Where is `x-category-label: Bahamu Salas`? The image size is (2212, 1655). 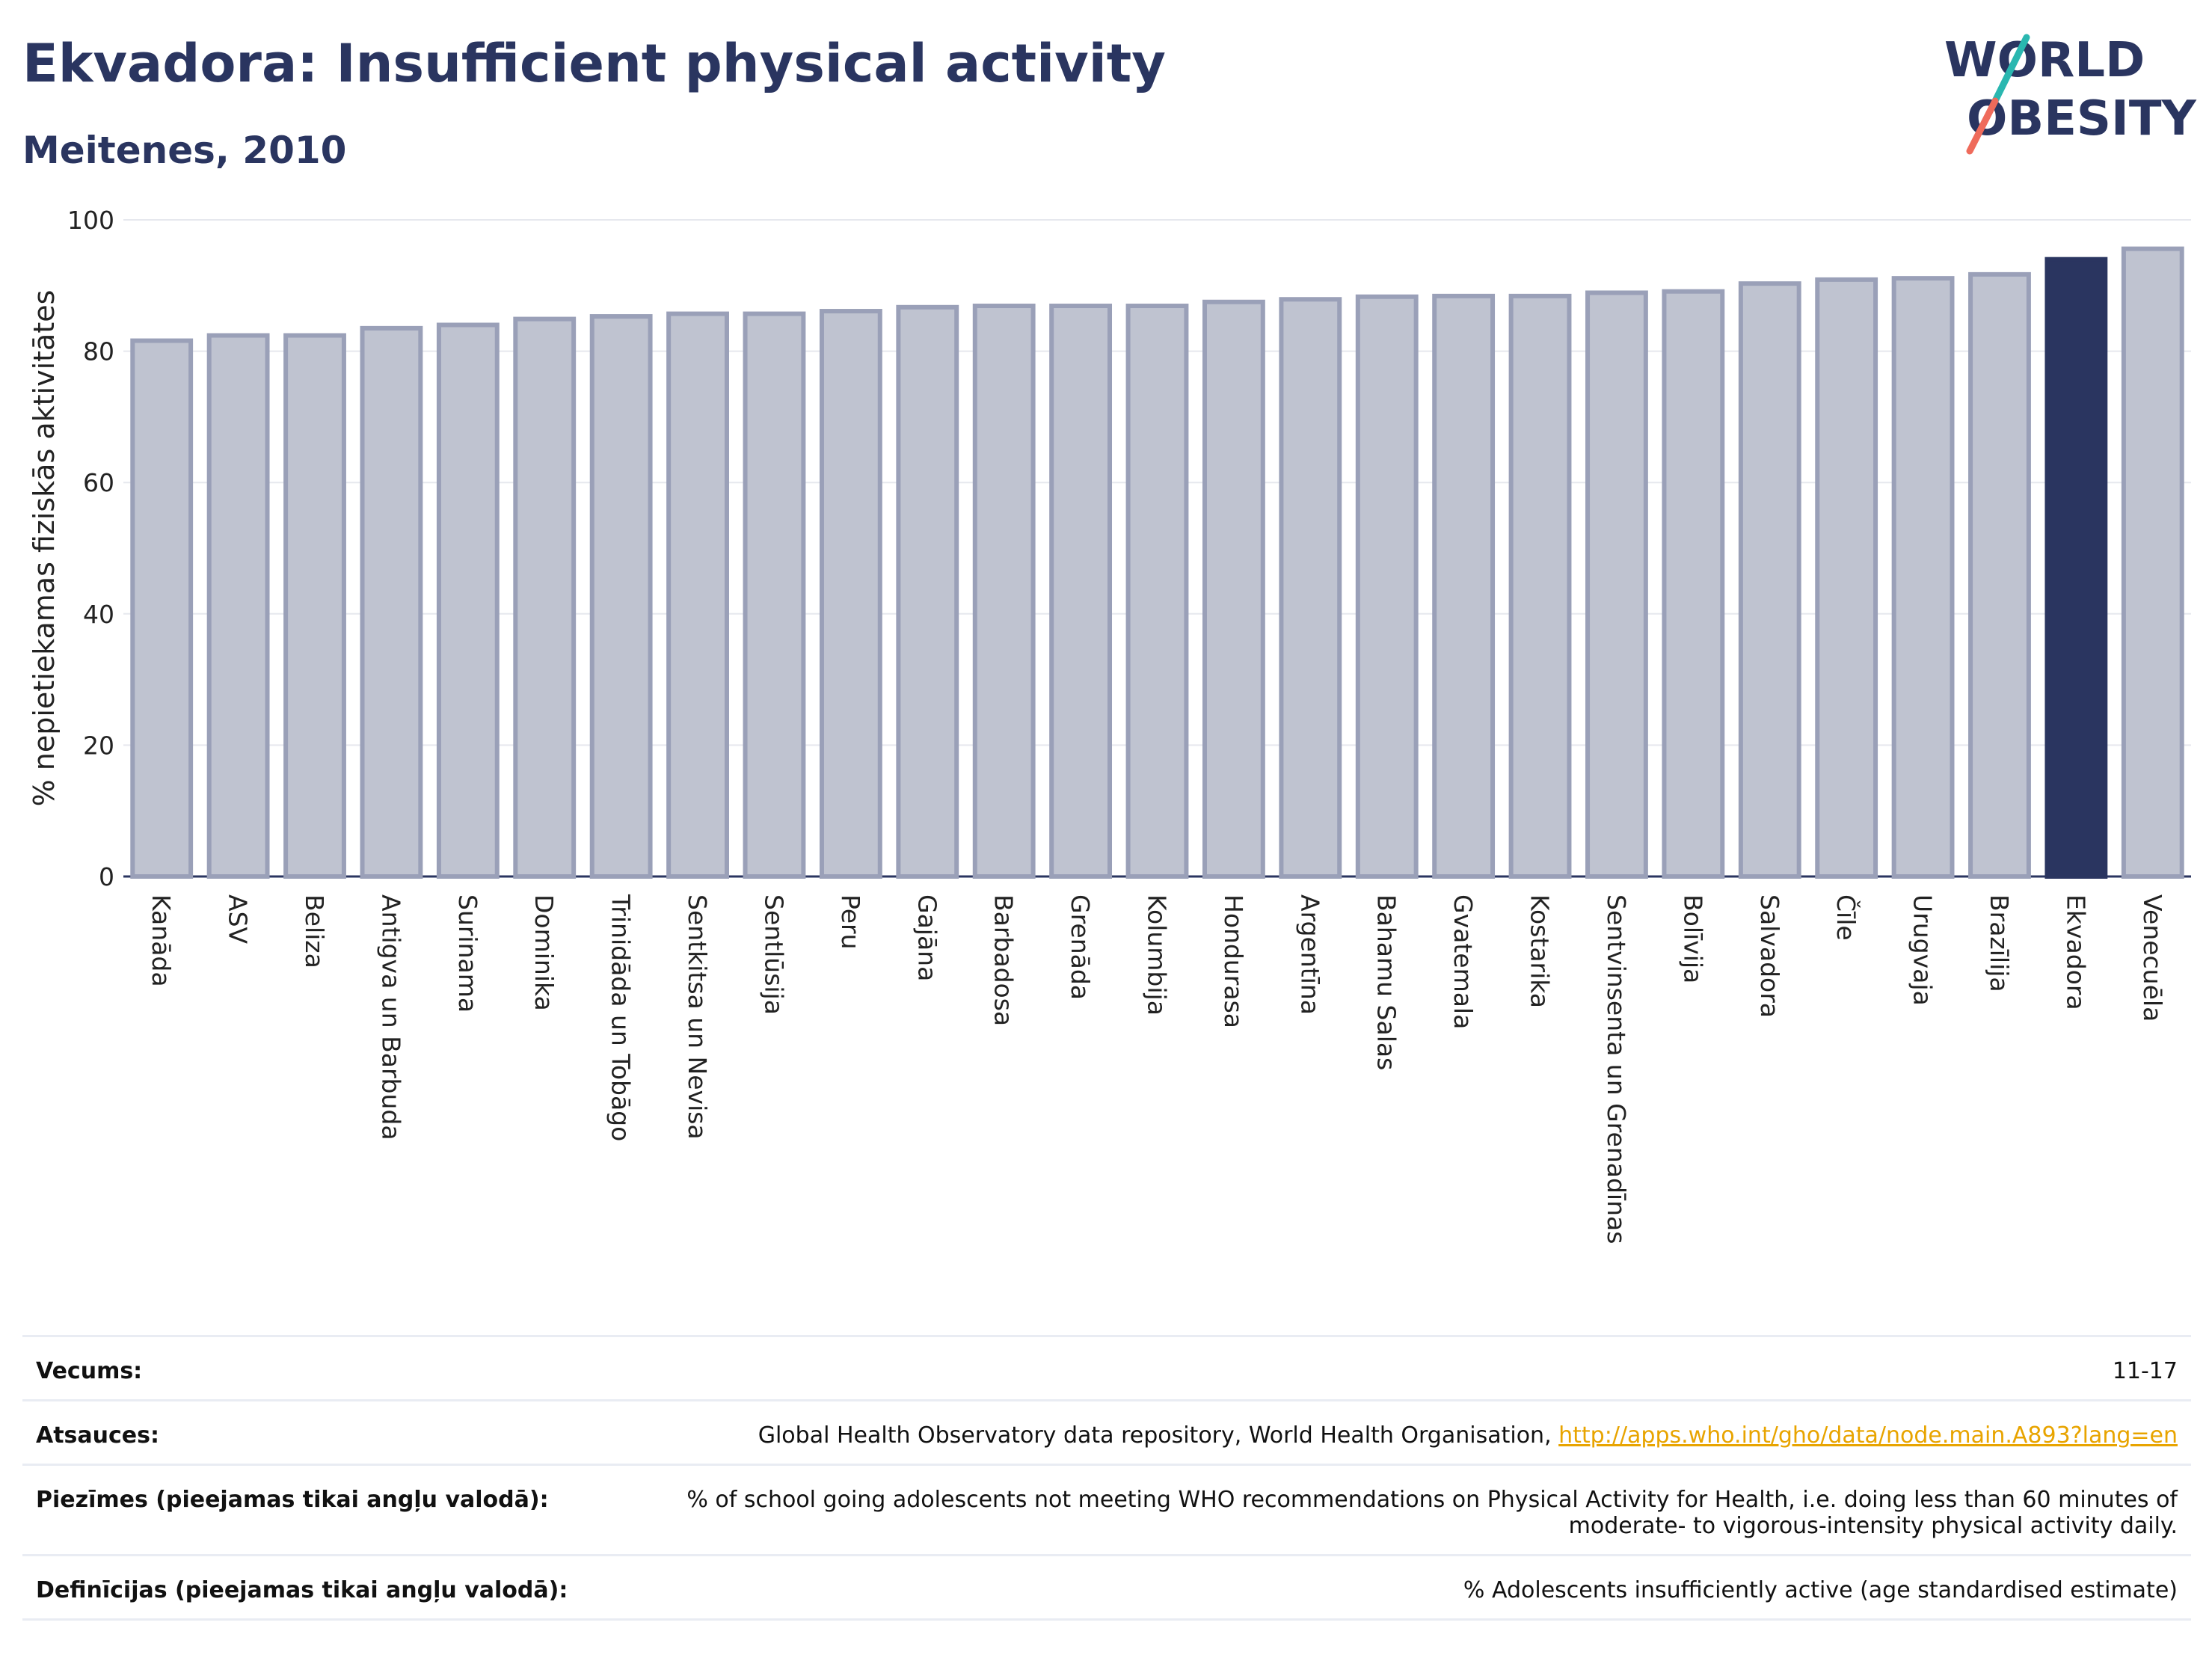
x-category-label: Bahamu Salas is located at coordinates (1386, 982).